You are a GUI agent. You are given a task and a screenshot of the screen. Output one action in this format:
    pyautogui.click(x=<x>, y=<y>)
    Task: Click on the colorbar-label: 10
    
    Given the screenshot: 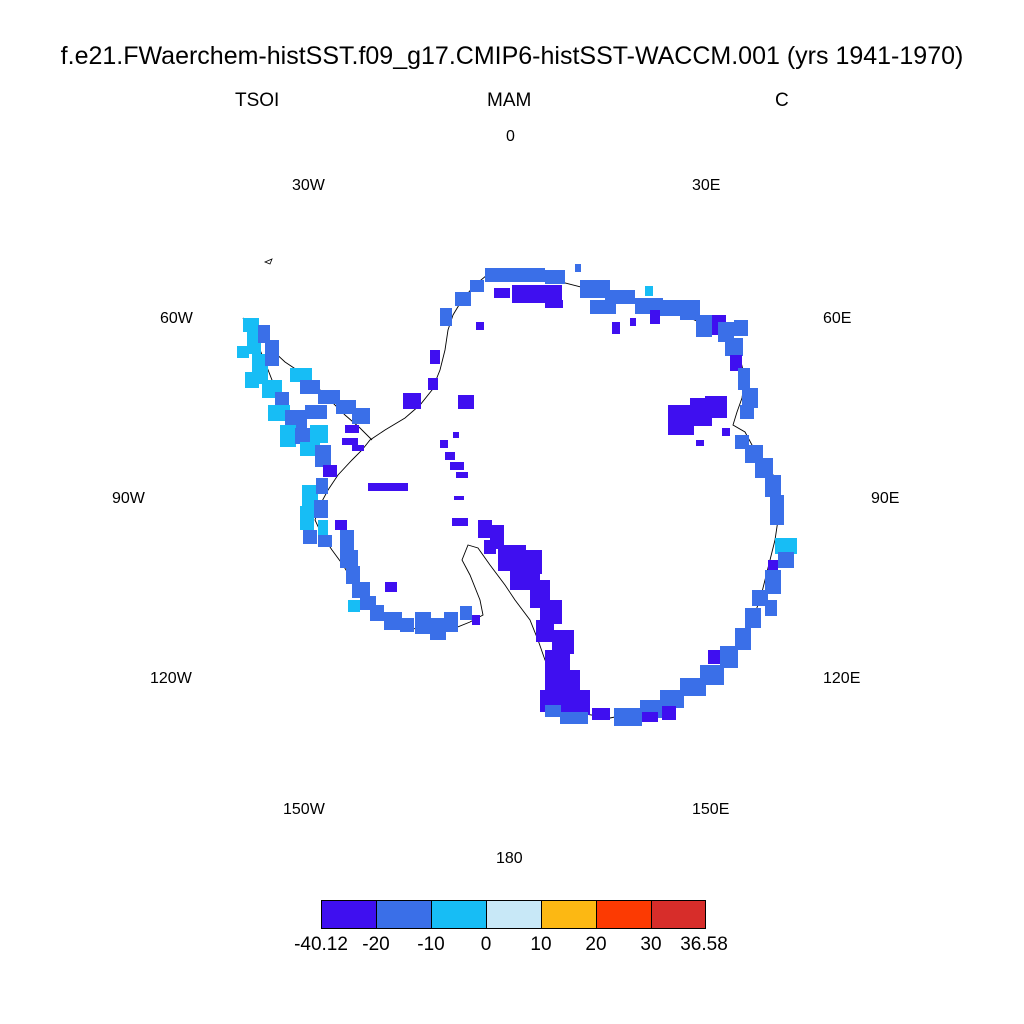 What is the action you would take?
    pyautogui.click(x=541, y=944)
    